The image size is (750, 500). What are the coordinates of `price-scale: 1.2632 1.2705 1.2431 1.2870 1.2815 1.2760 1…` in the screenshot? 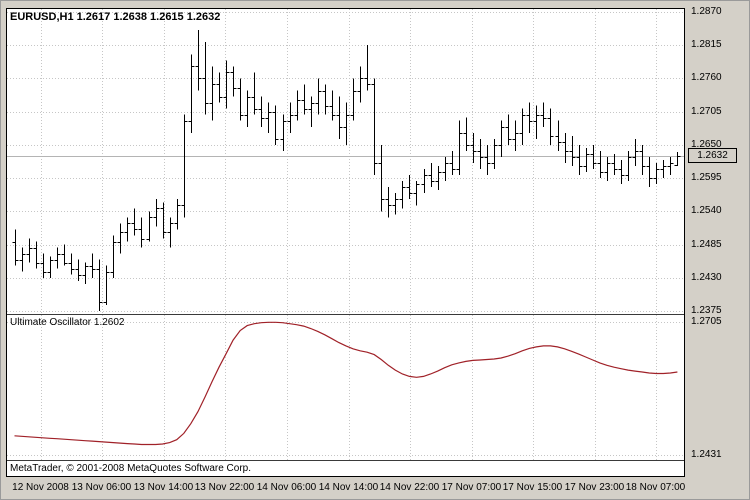 It's located at (718, 241).